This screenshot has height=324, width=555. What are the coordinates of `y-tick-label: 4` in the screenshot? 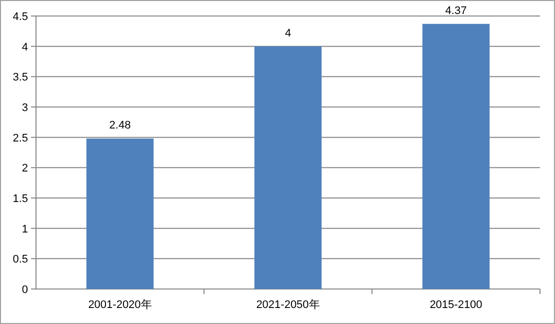 It's located at (25, 47).